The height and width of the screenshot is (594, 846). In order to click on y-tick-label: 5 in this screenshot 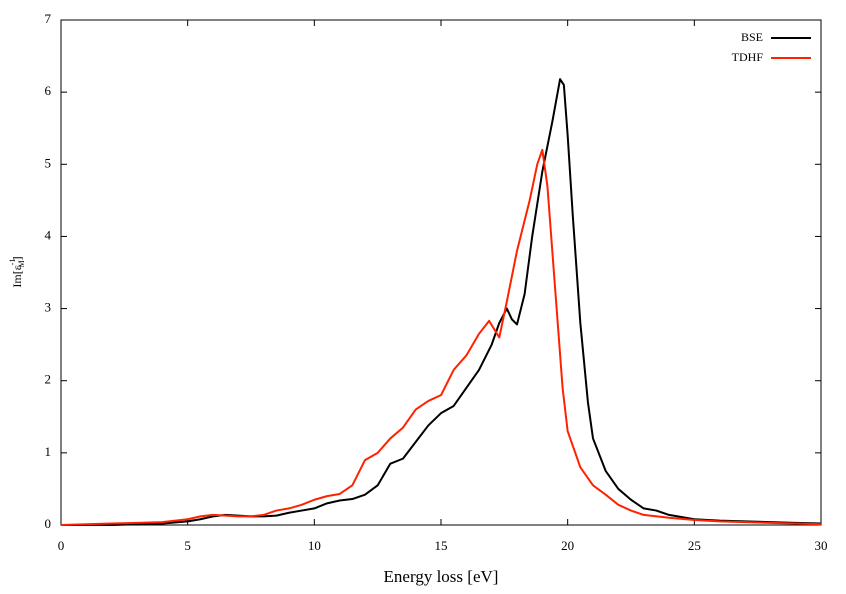, I will do `click(48, 162)`.